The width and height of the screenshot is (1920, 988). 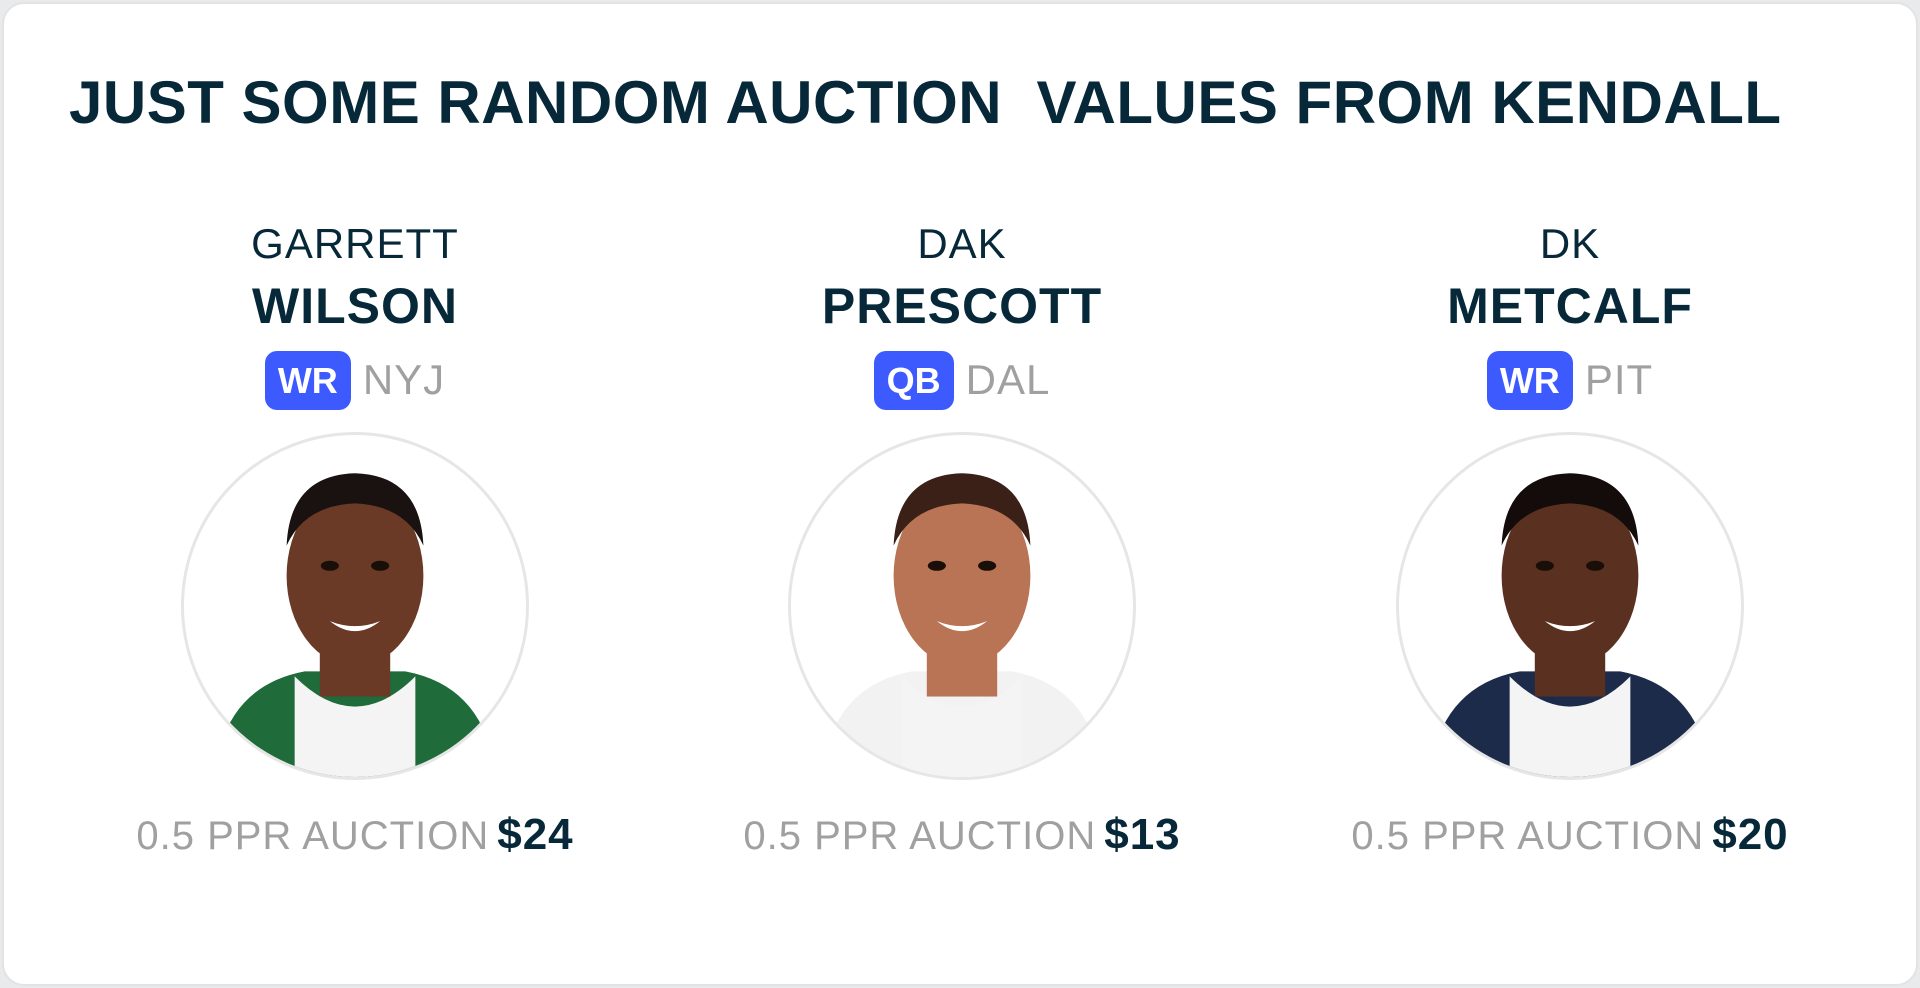 What do you see at coordinates (962, 243) in the screenshot?
I see `player-first-name: DAK` at bounding box center [962, 243].